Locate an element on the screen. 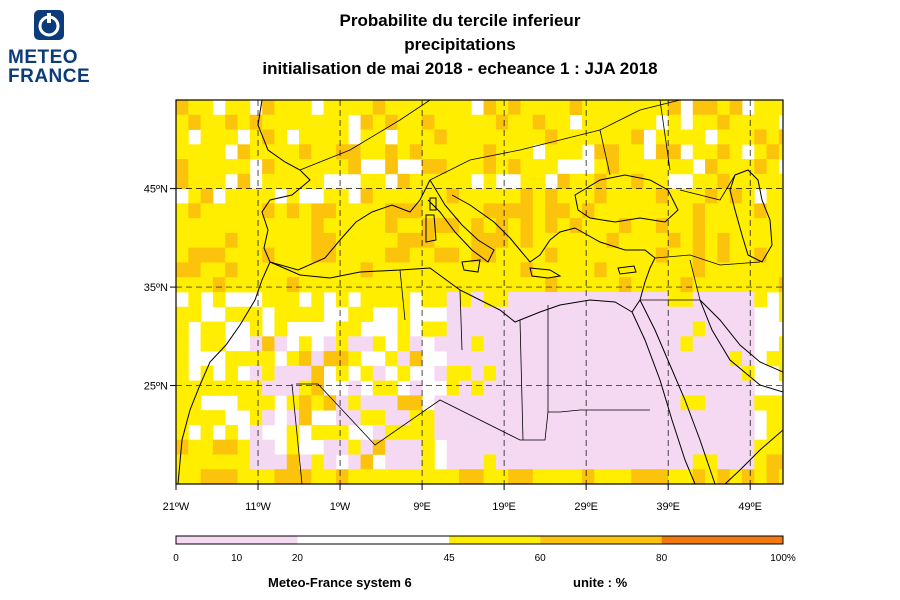  colorbar-label: 80 is located at coordinates (662, 558).